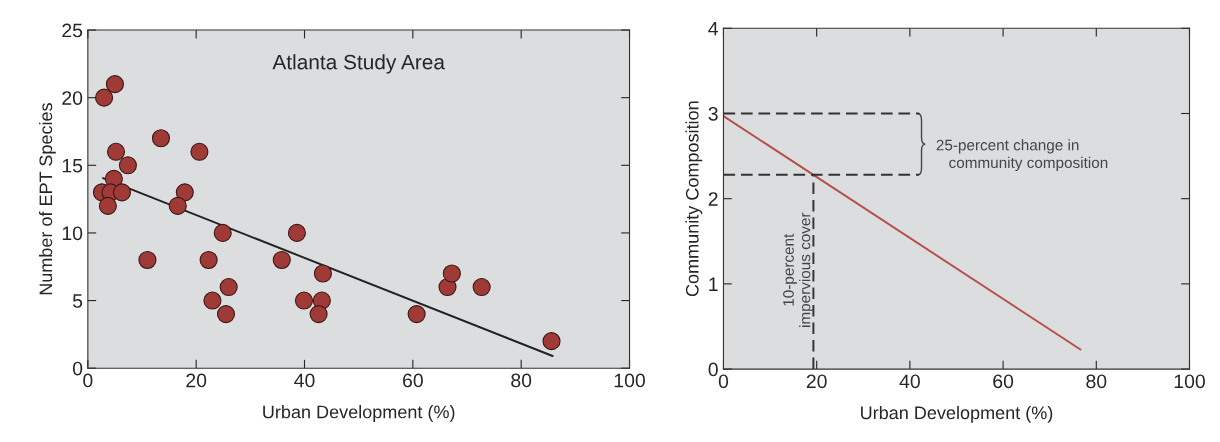 The image size is (1220, 442). I want to click on annotation: 25-percent change in community composition, so click(1022, 155).